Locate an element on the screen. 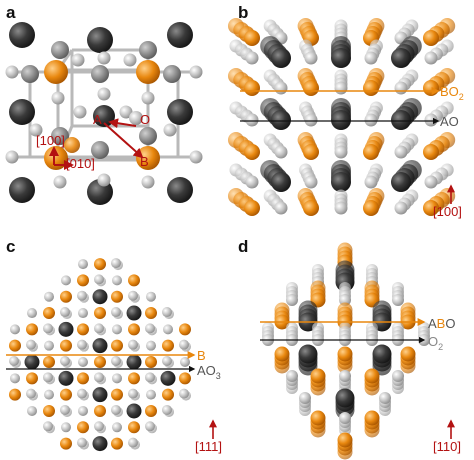 The width and height of the screenshot is (474, 460). panel-a-label: a is located at coordinates (11, 12).